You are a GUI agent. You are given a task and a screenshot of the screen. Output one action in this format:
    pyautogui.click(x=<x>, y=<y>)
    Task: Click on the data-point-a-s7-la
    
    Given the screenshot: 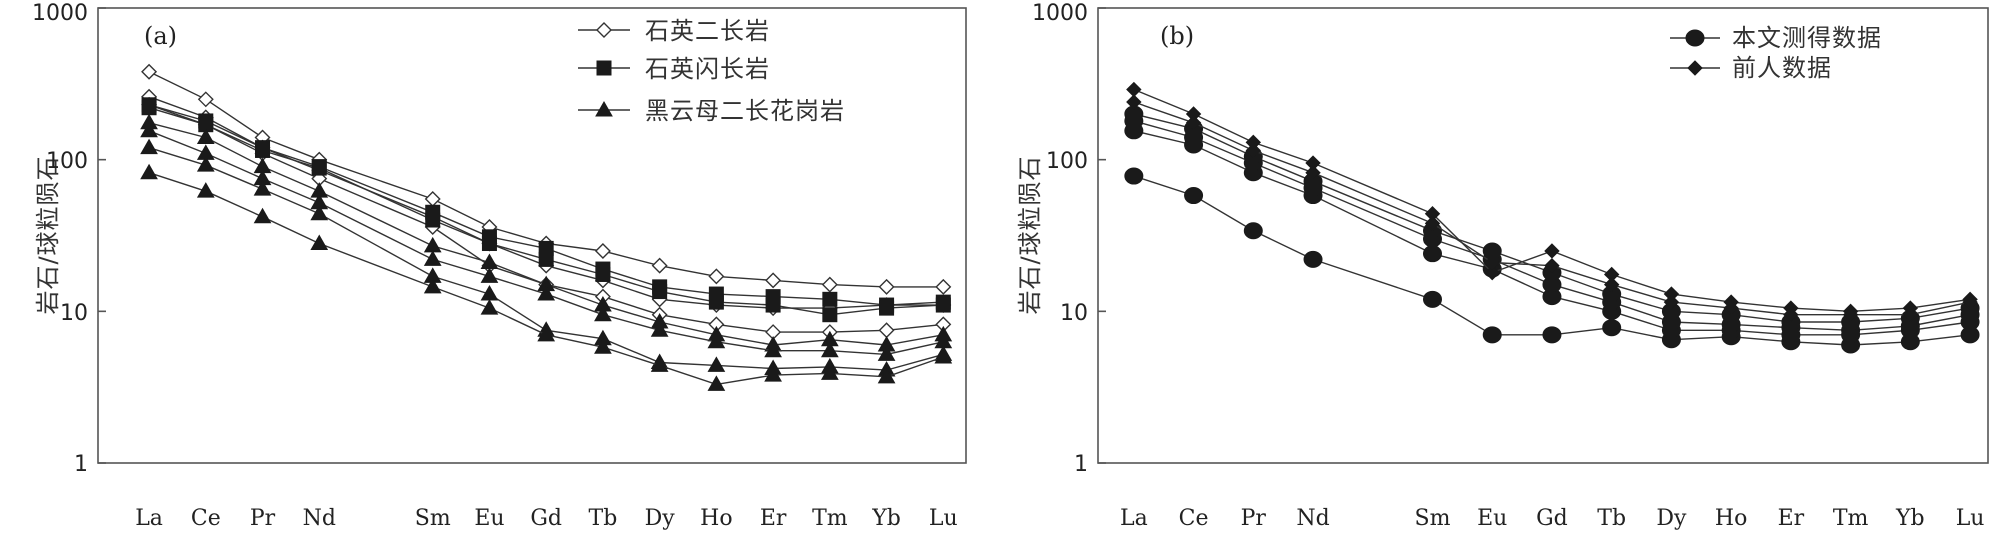 What is the action you would take?
    pyautogui.click(x=149, y=129)
    